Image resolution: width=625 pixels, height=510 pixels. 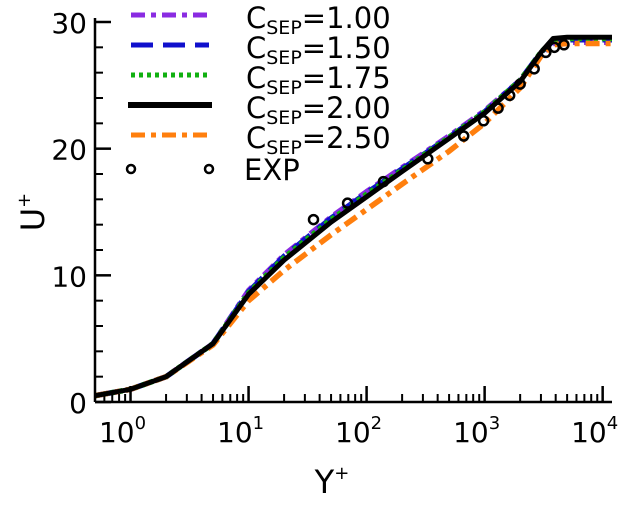 What do you see at coordinates (122, 431) in the screenshot?
I see `x-tick-label: 10⁰` at bounding box center [122, 431].